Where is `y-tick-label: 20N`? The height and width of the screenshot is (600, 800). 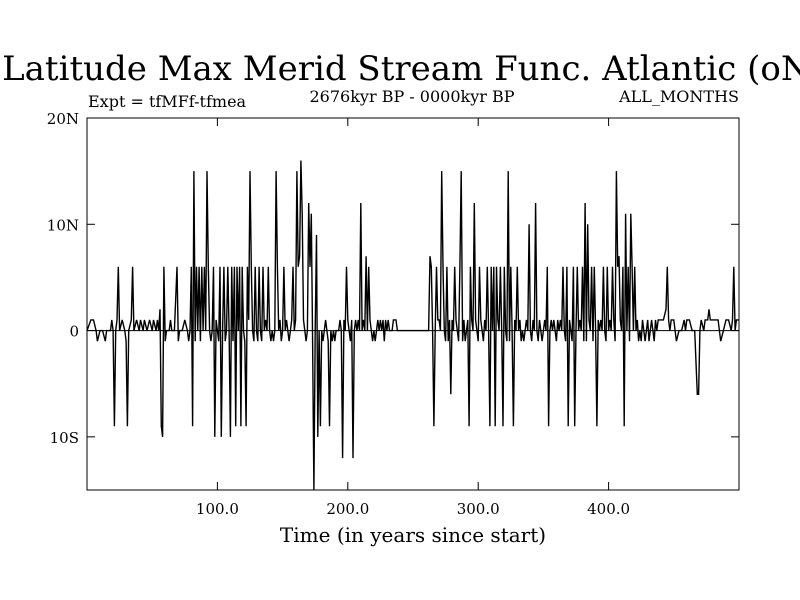 y-tick-label: 20N is located at coordinates (63, 119).